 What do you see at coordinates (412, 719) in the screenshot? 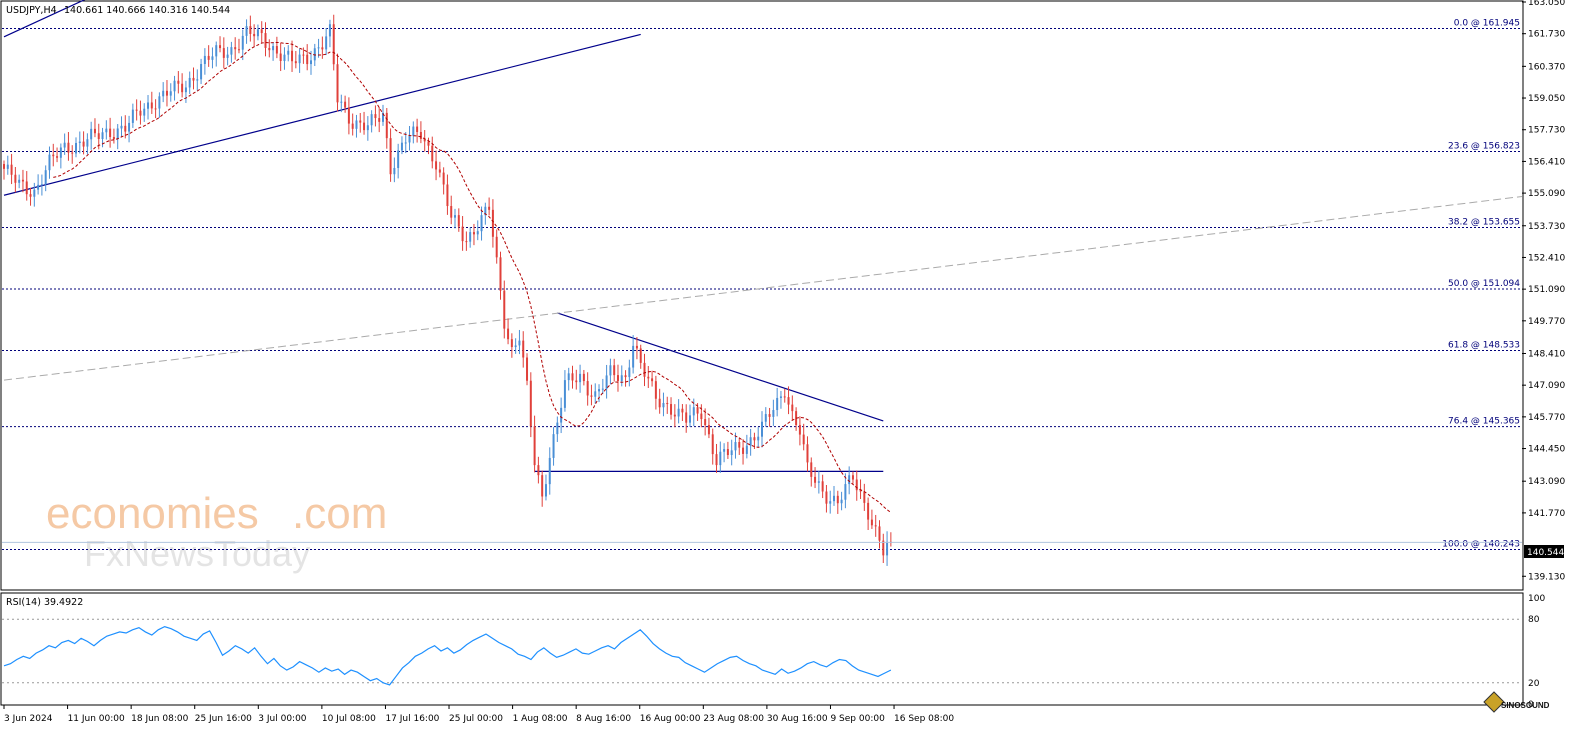
I see `time-axis-label: 17 Jul 16:00` at bounding box center [412, 719].